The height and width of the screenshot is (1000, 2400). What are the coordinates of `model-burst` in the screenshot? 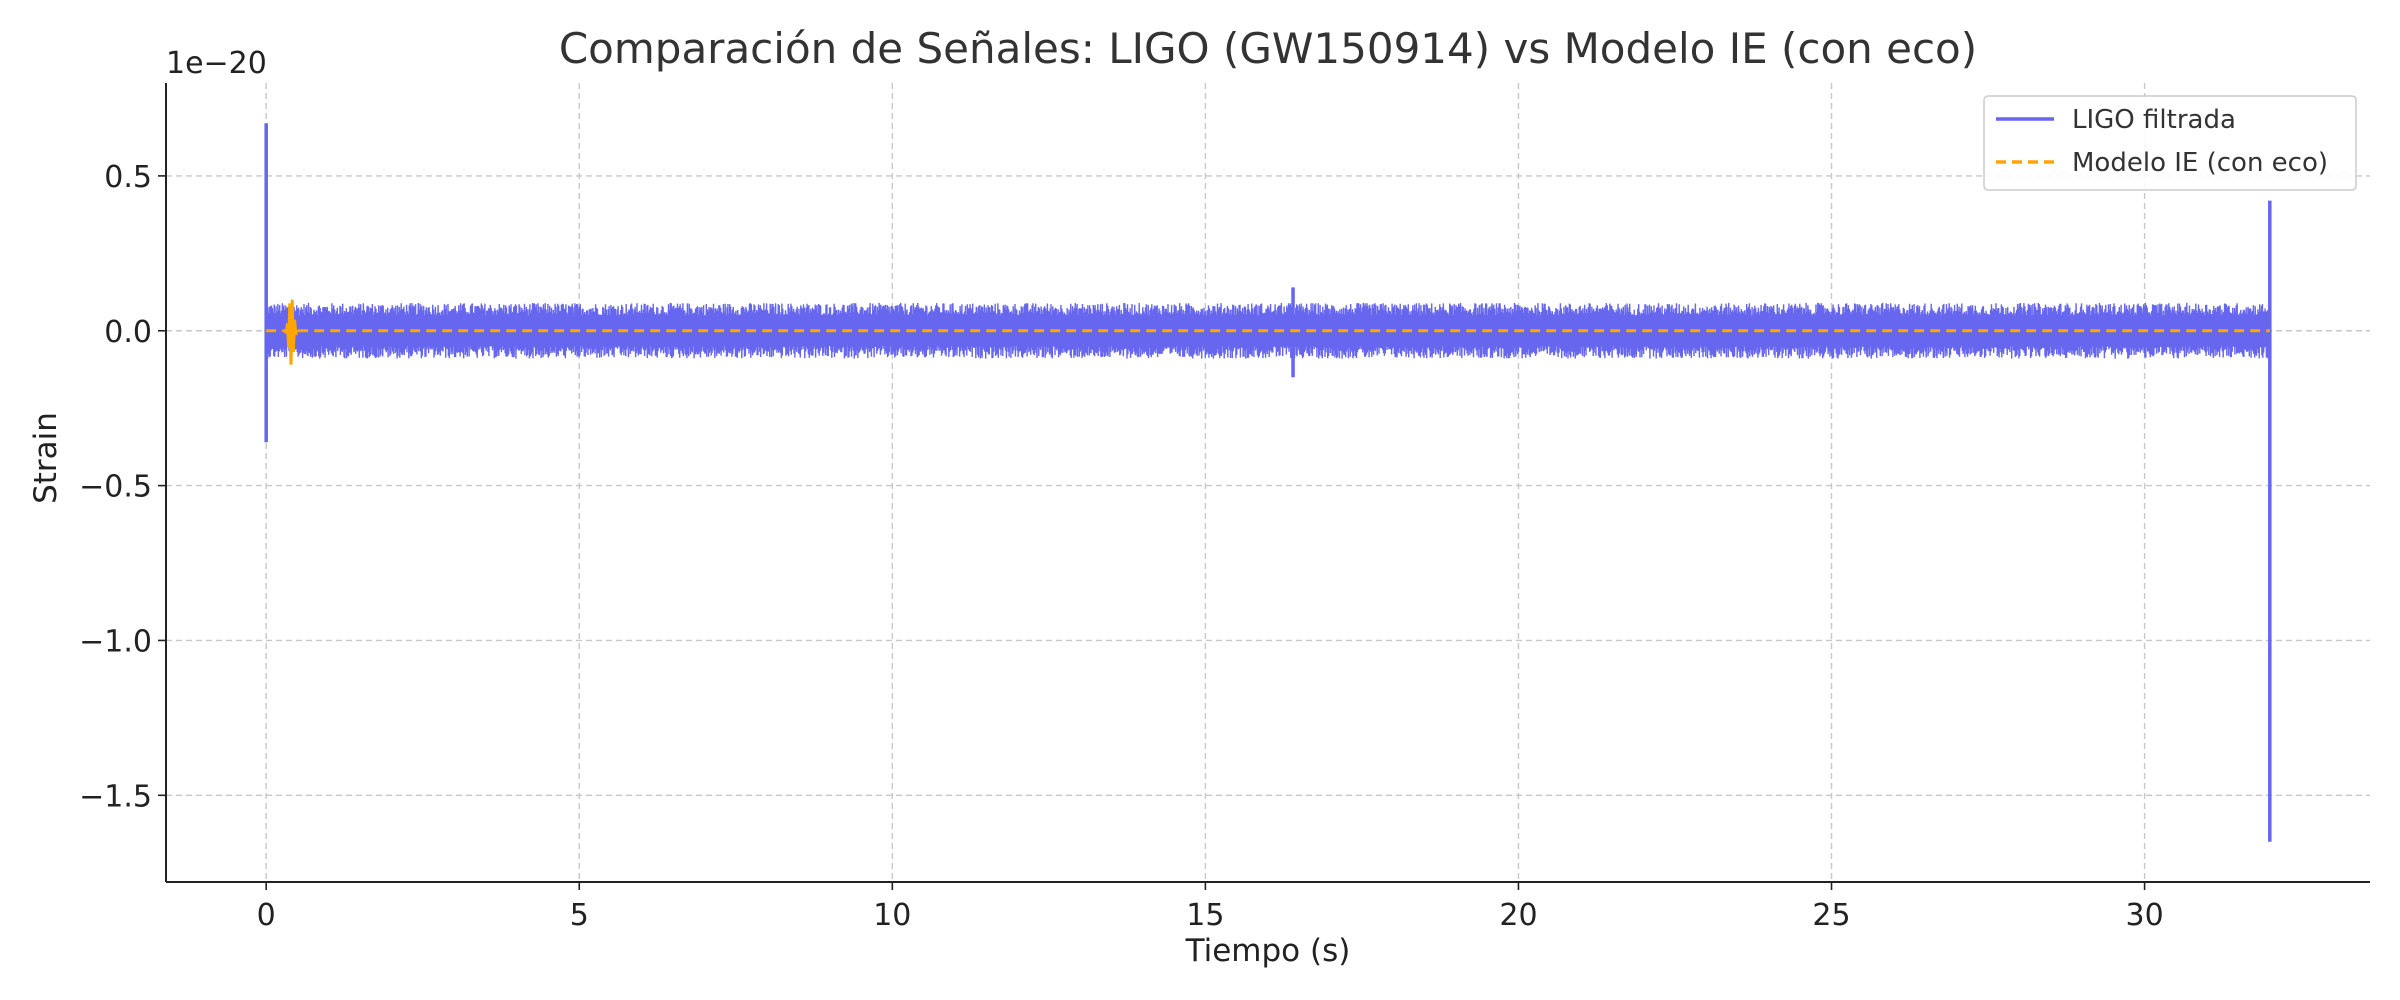 It's located at (291, 332).